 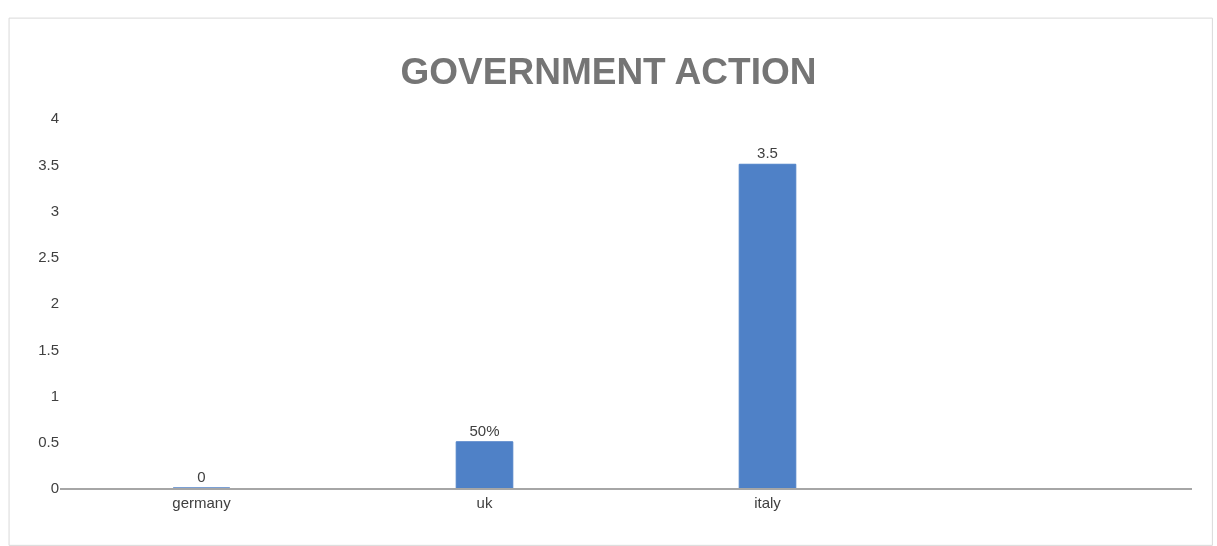 I want to click on y-tick-label: 3.5, so click(x=48, y=164).